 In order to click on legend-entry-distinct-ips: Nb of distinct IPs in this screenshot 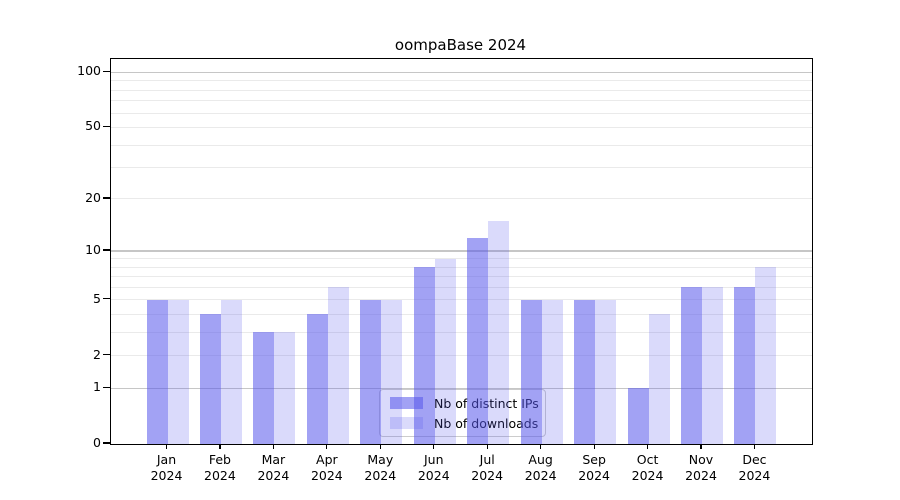, I will do `click(464, 403)`.